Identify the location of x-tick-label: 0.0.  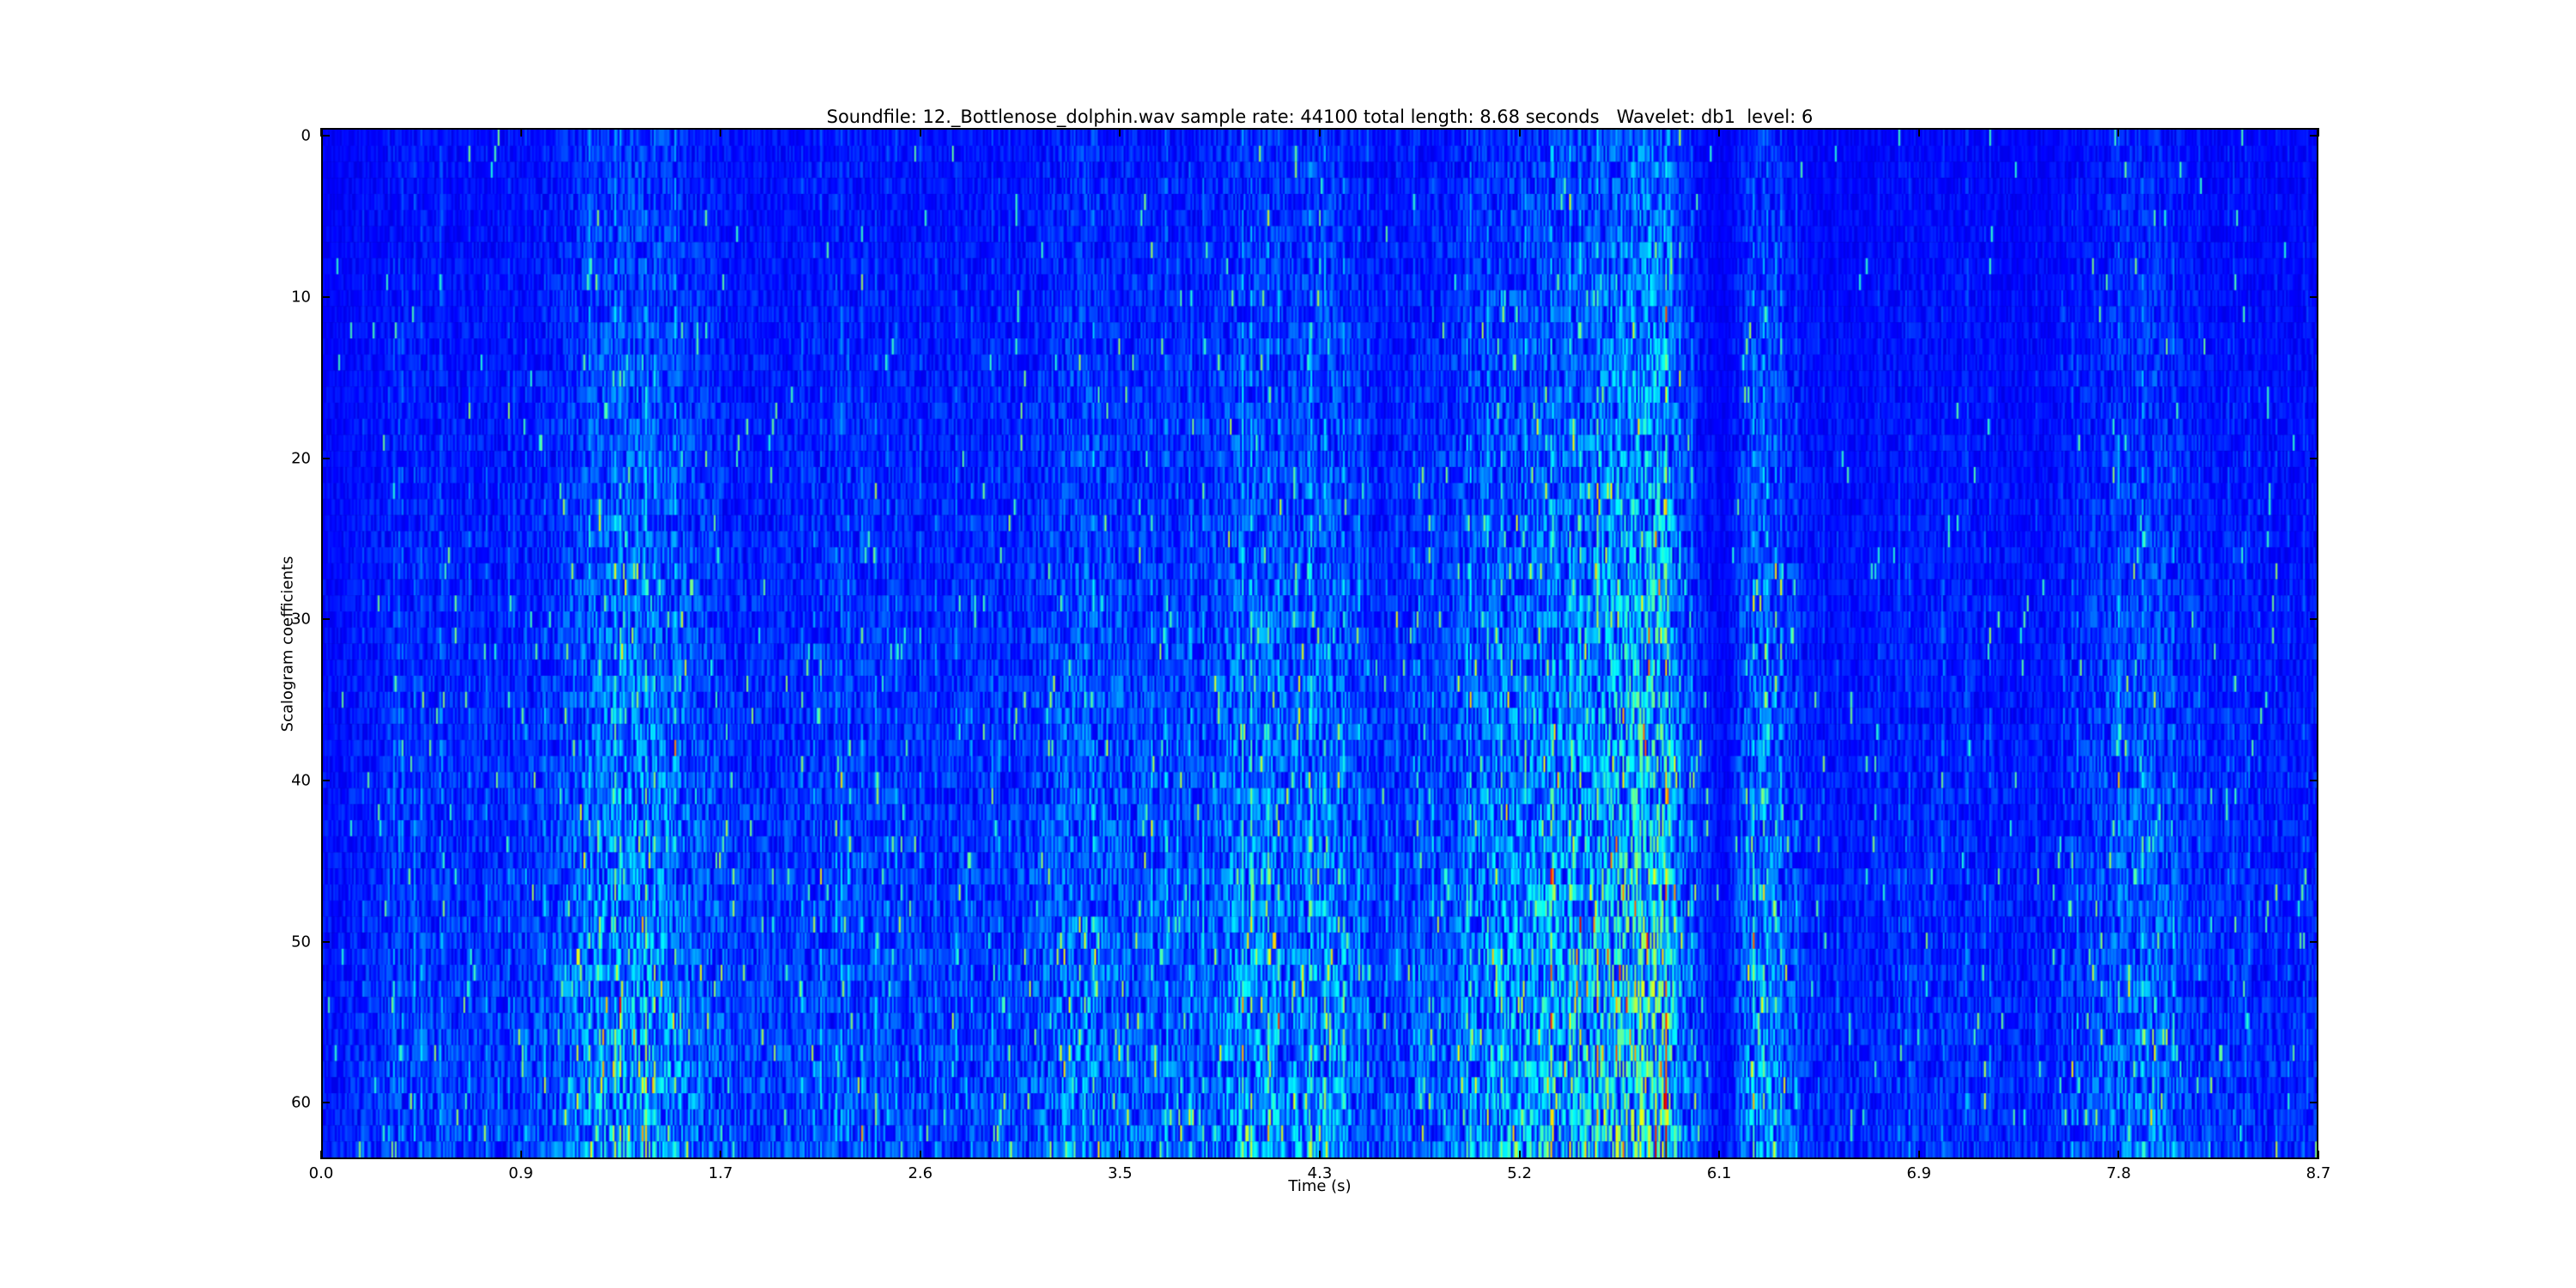
(321, 1173).